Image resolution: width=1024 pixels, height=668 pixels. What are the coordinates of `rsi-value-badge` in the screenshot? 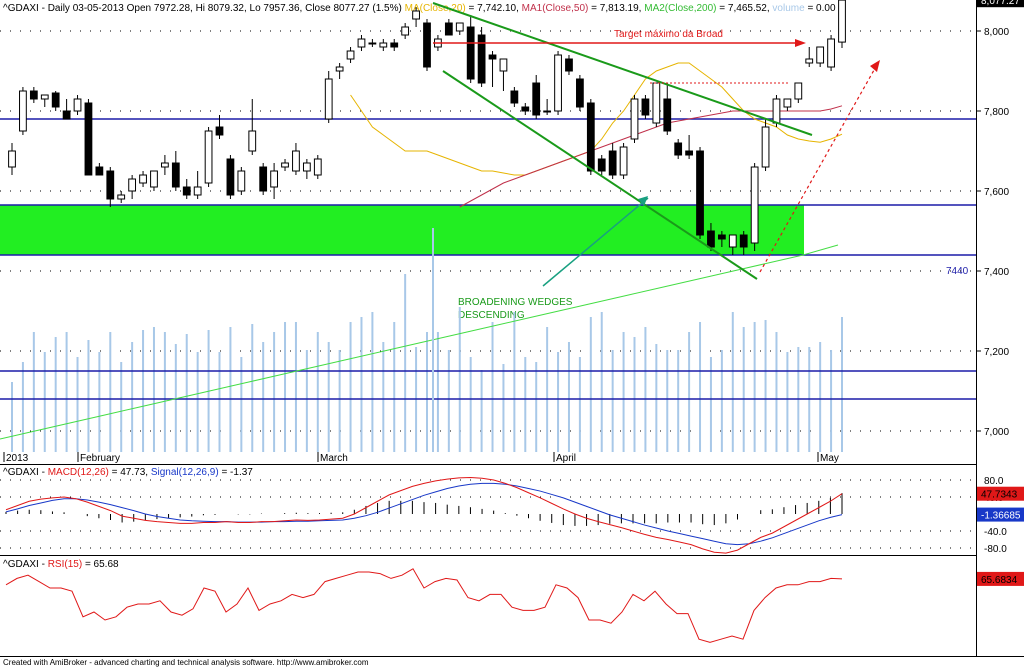 It's located at (1000, 578).